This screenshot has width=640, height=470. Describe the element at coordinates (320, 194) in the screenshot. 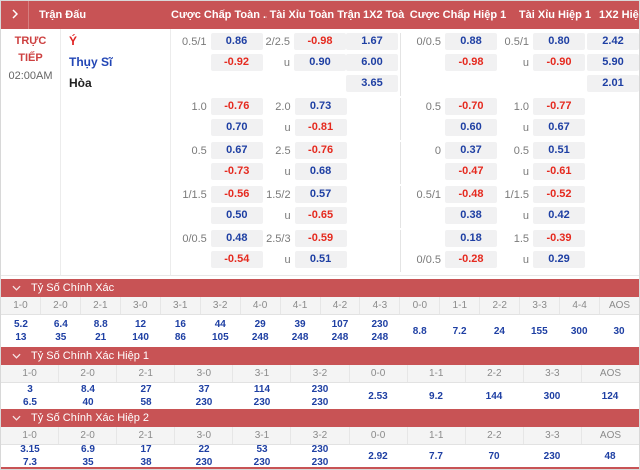

I see `odds-value: 0.57` at that location.